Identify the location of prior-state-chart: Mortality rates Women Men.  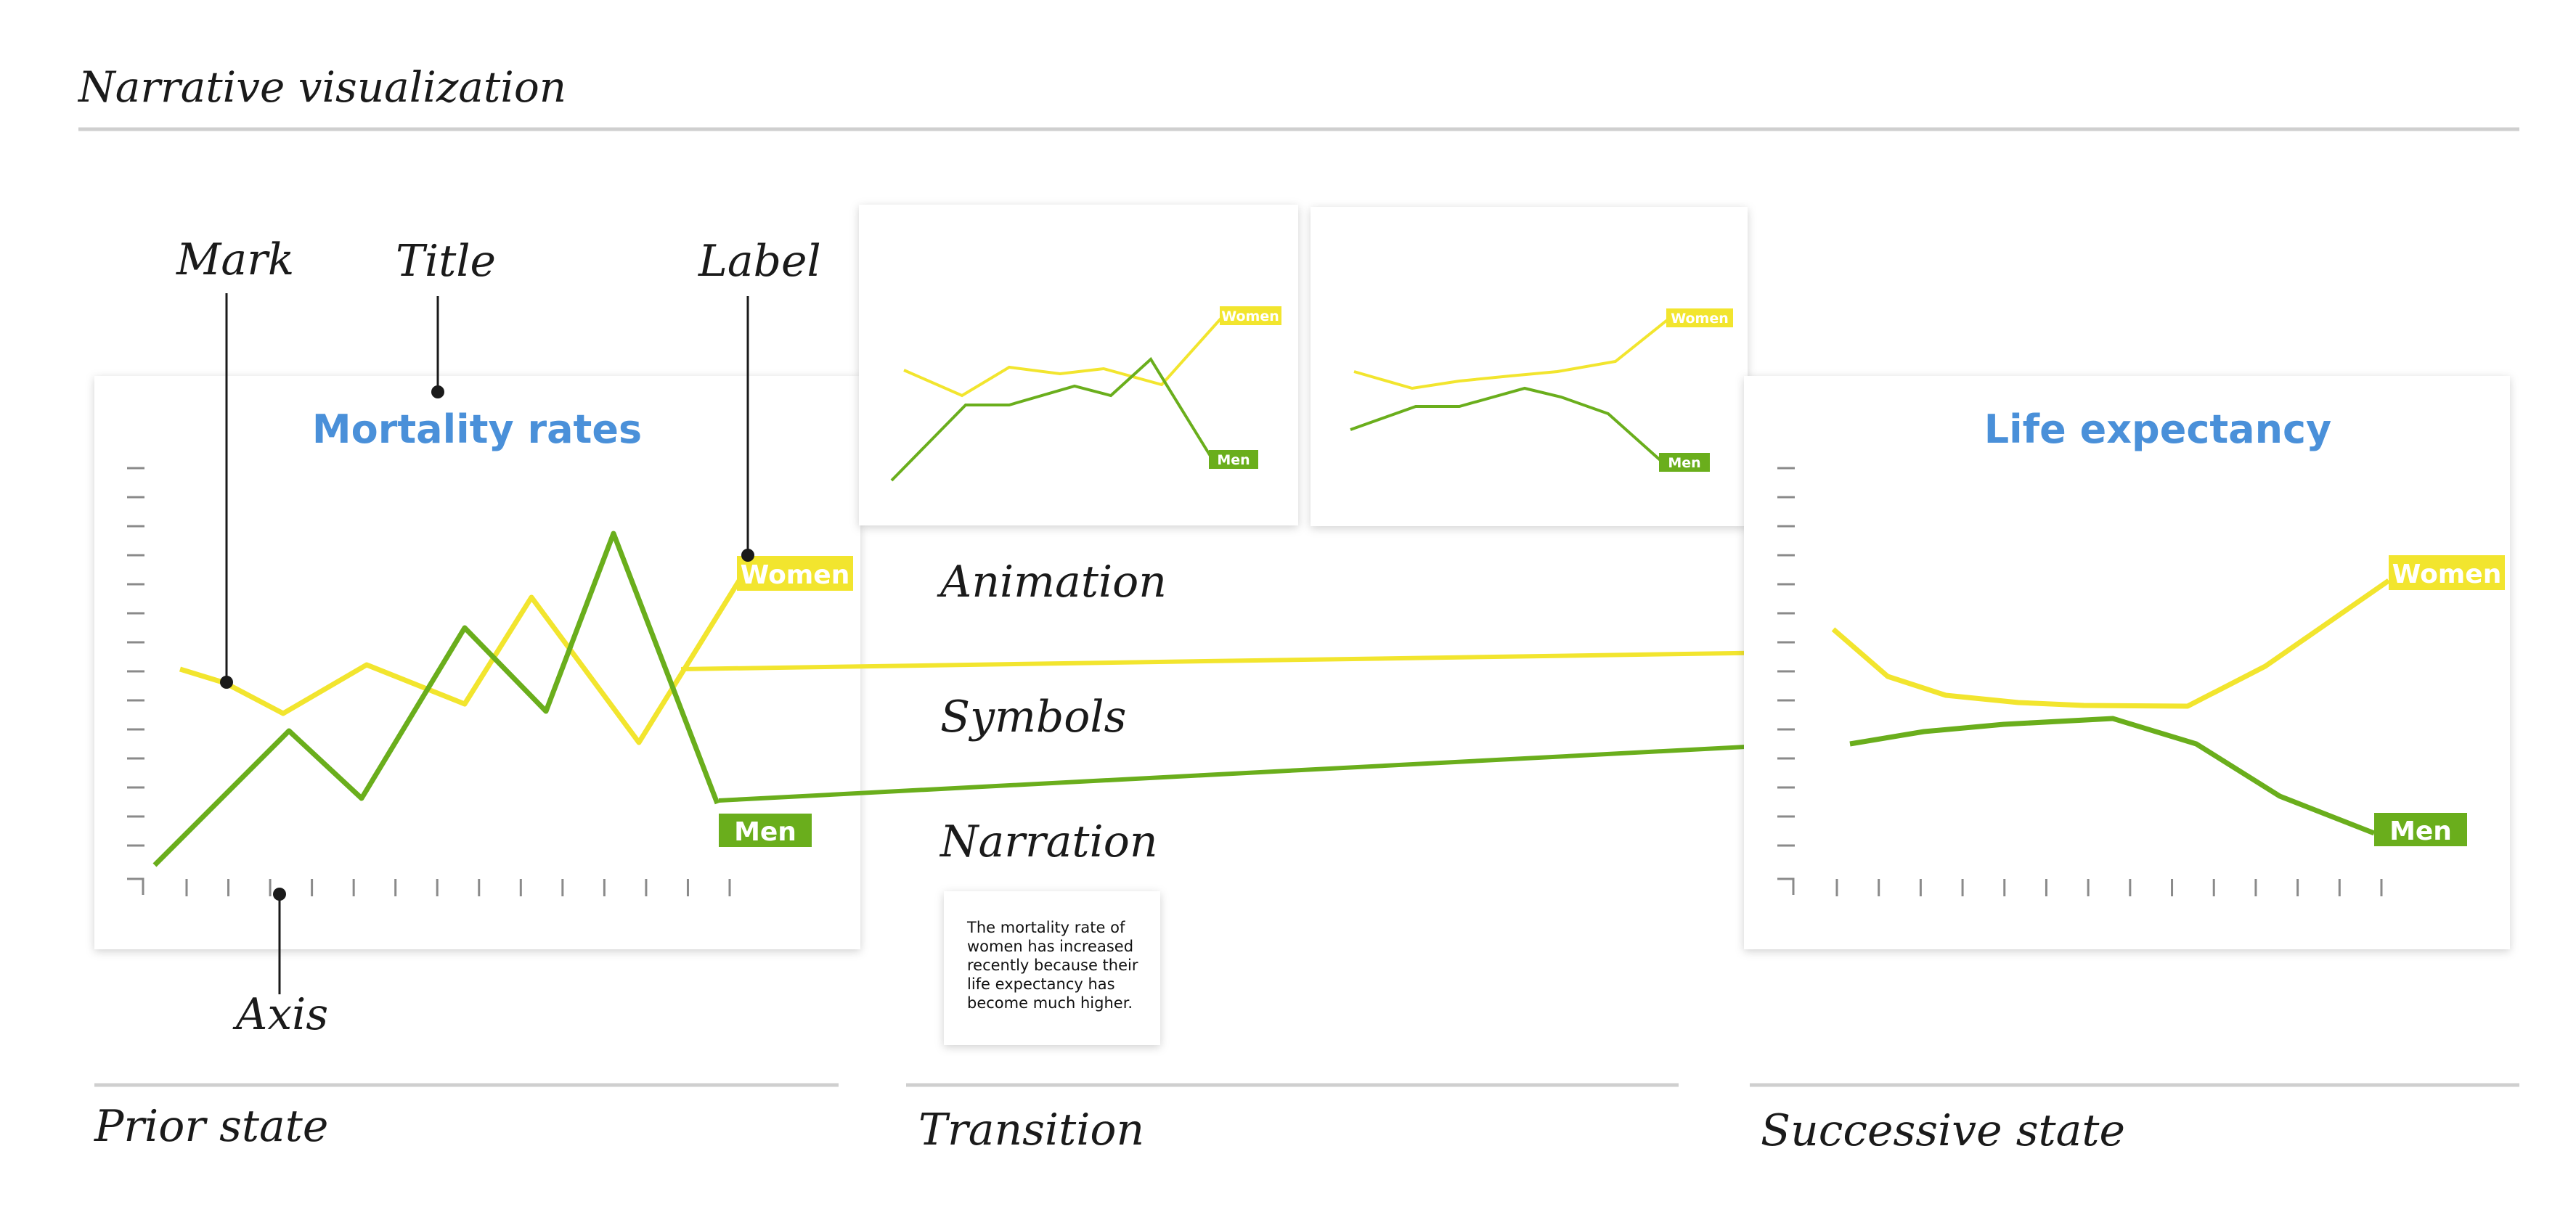
(477, 662).